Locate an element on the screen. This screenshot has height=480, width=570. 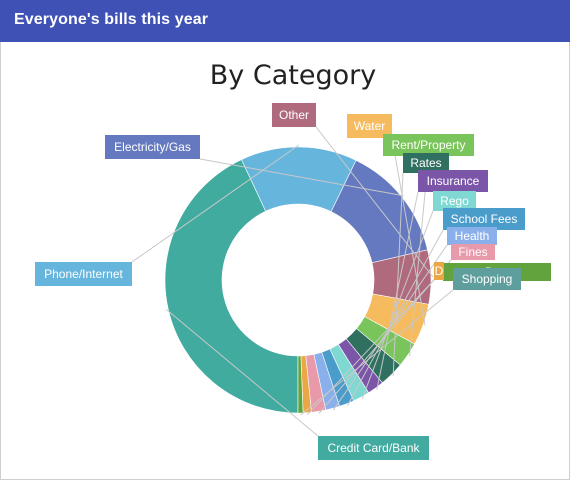
slice-label-text: Electricity/Gas is located at coordinates (152, 147).